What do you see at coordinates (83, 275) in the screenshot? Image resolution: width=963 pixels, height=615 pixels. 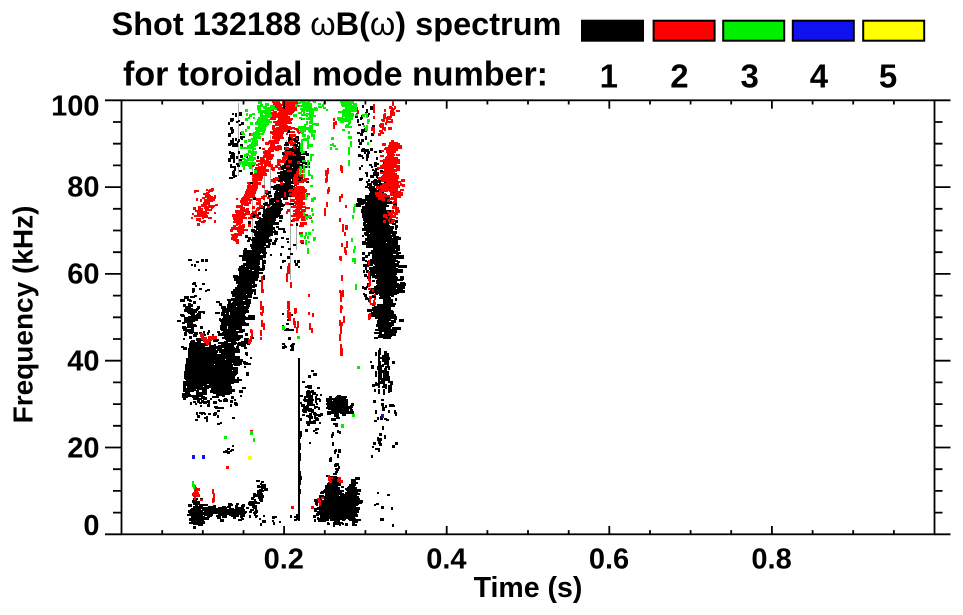 I see `svg-text: 60` at bounding box center [83, 275].